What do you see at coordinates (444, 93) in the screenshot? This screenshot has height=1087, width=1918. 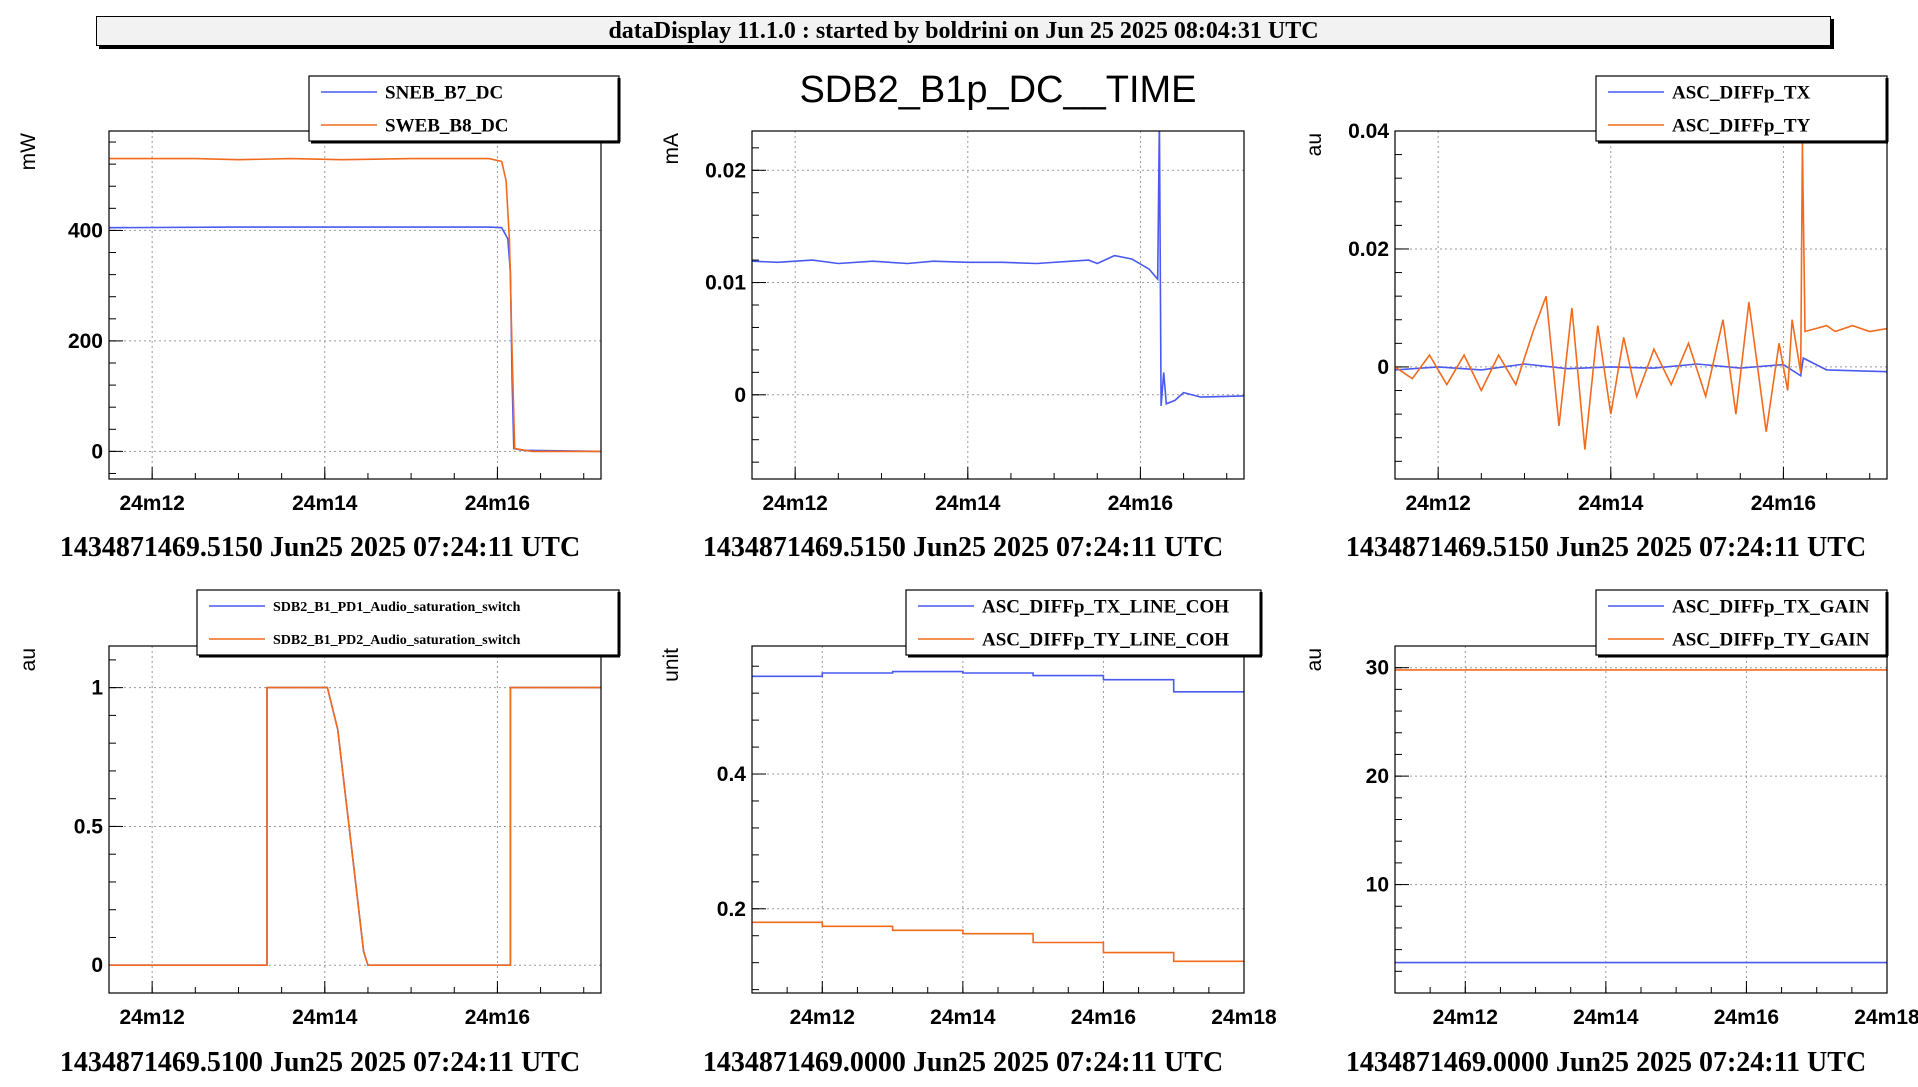 I see `legend-label: SNEB_B7_DC` at bounding box center [444, 93].